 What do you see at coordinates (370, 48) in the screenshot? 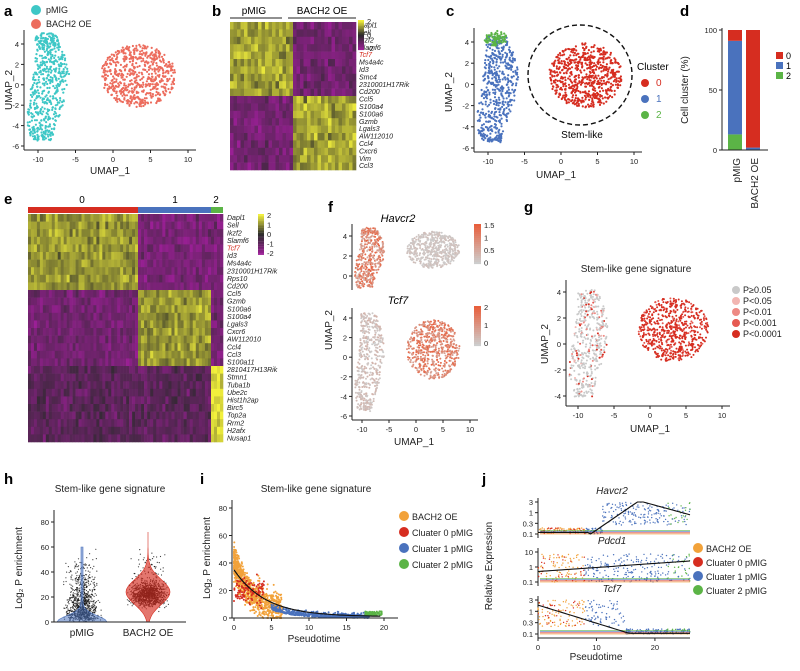
I see `colorscale-label: -2` at bounding box center [370, 48].